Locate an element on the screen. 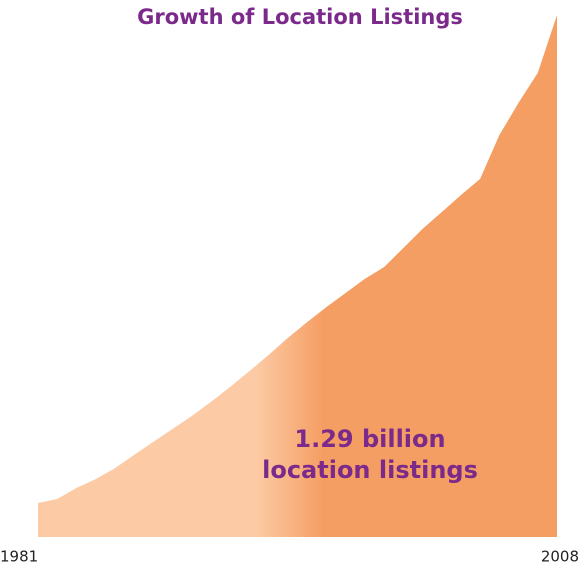  x-tick-label: 2008 is located at coordinates (560, 557).